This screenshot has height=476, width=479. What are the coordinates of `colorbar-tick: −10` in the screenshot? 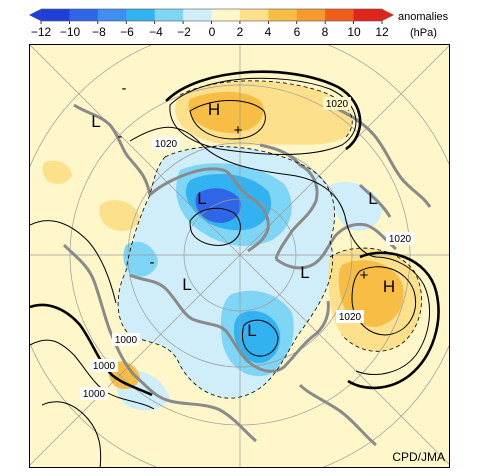 It's located at (70, 32).